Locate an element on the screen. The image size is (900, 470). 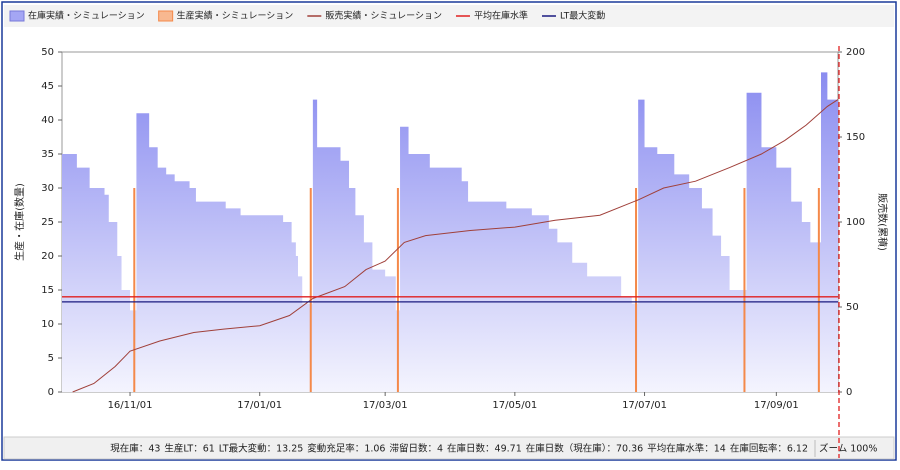
status-value: 6.12 is located at coordinates (797, 449).